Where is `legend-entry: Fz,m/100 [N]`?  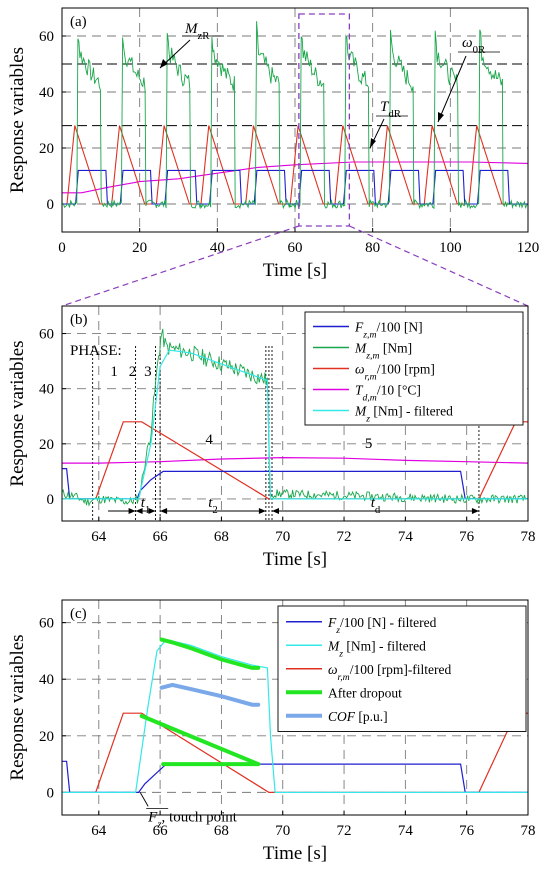
legend-entry: Fz,m/100 [N] is located at coordinates (388, 330).